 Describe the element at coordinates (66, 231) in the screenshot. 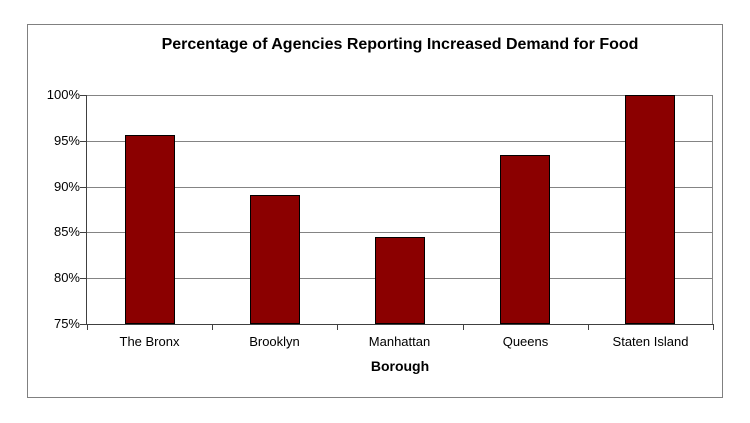

I see `y-tick-label-85: 85%` at that location.